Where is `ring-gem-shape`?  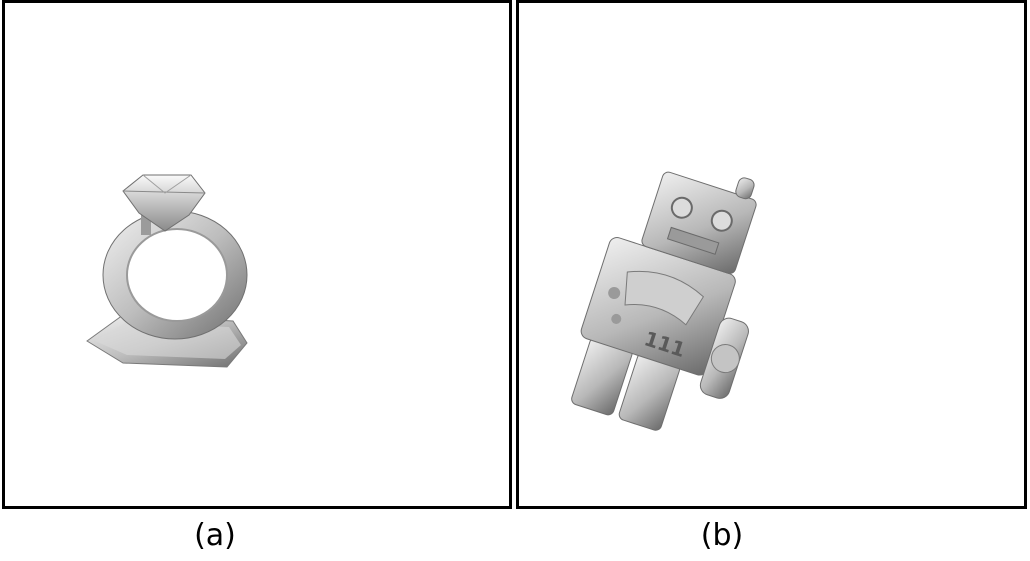 ring-gem-shape is located at coordinates (164, 203).